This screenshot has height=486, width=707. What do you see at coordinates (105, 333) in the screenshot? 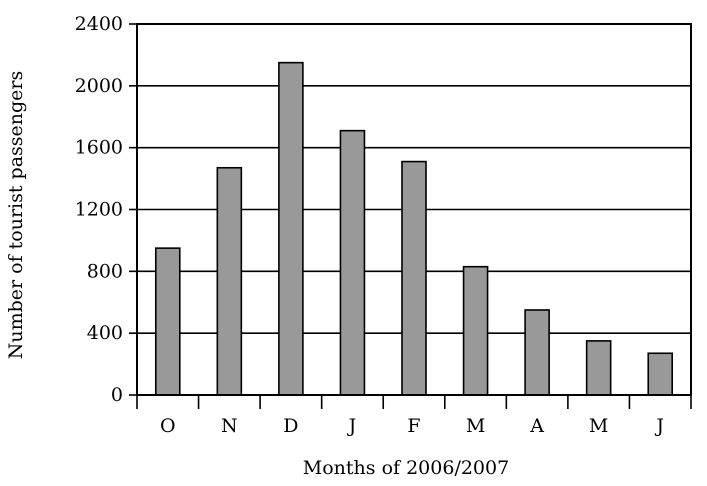
I see `y-tick-label: 400` at bounding box center [105, 333].